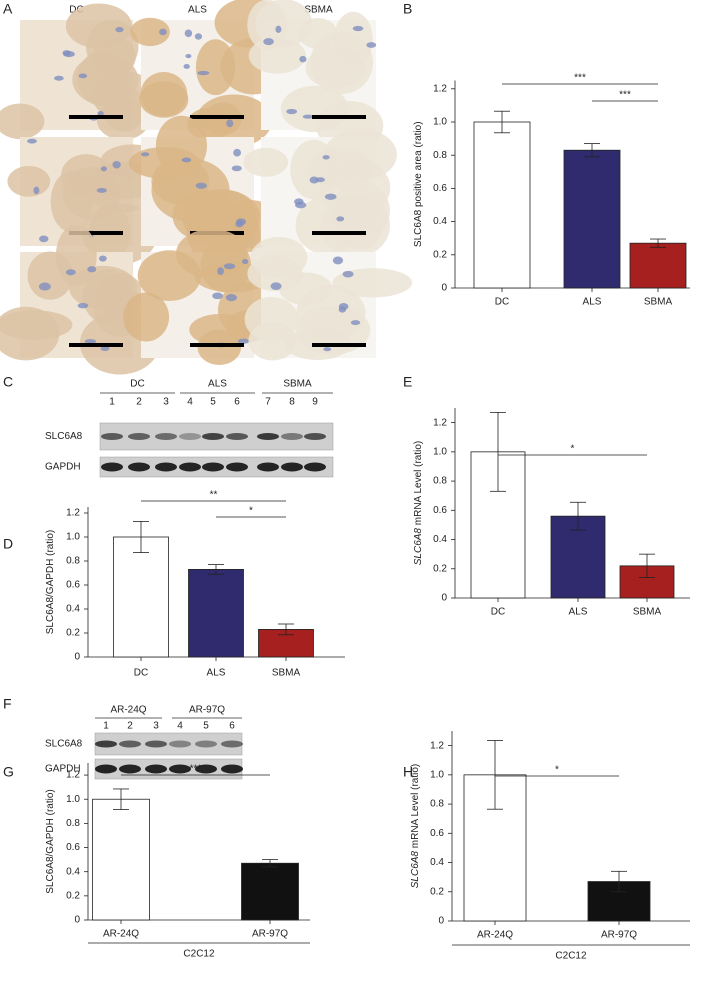  Describe the element at coordinates (128, 710) in the screenshot. I see `blot-group-label: AR-24Q` at that location.